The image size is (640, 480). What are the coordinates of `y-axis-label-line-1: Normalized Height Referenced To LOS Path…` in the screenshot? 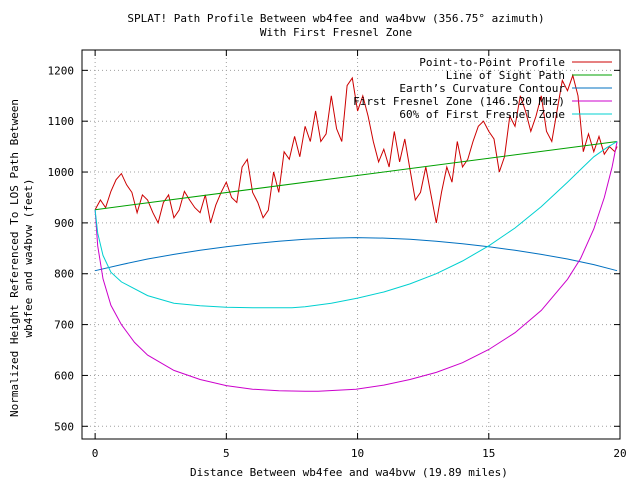 It's located at (14, 258).